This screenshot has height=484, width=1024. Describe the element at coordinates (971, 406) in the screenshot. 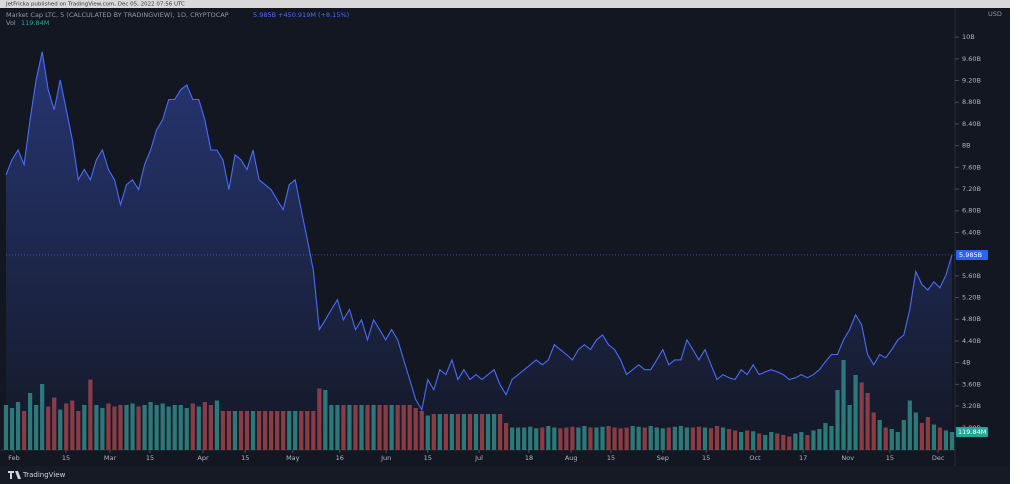

I see `y-tick-label: 3.20B` at that location.